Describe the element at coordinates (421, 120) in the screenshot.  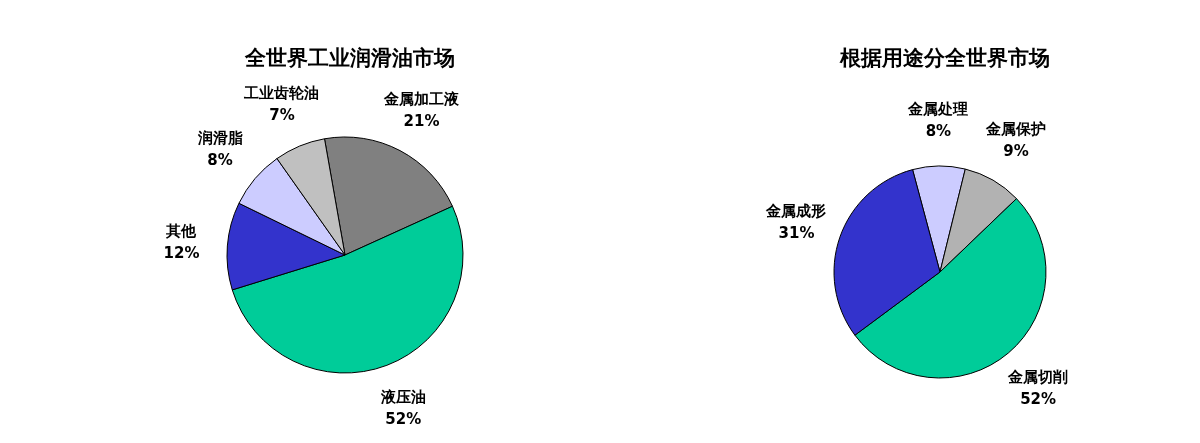
I see `data-label: 21%` at that location.